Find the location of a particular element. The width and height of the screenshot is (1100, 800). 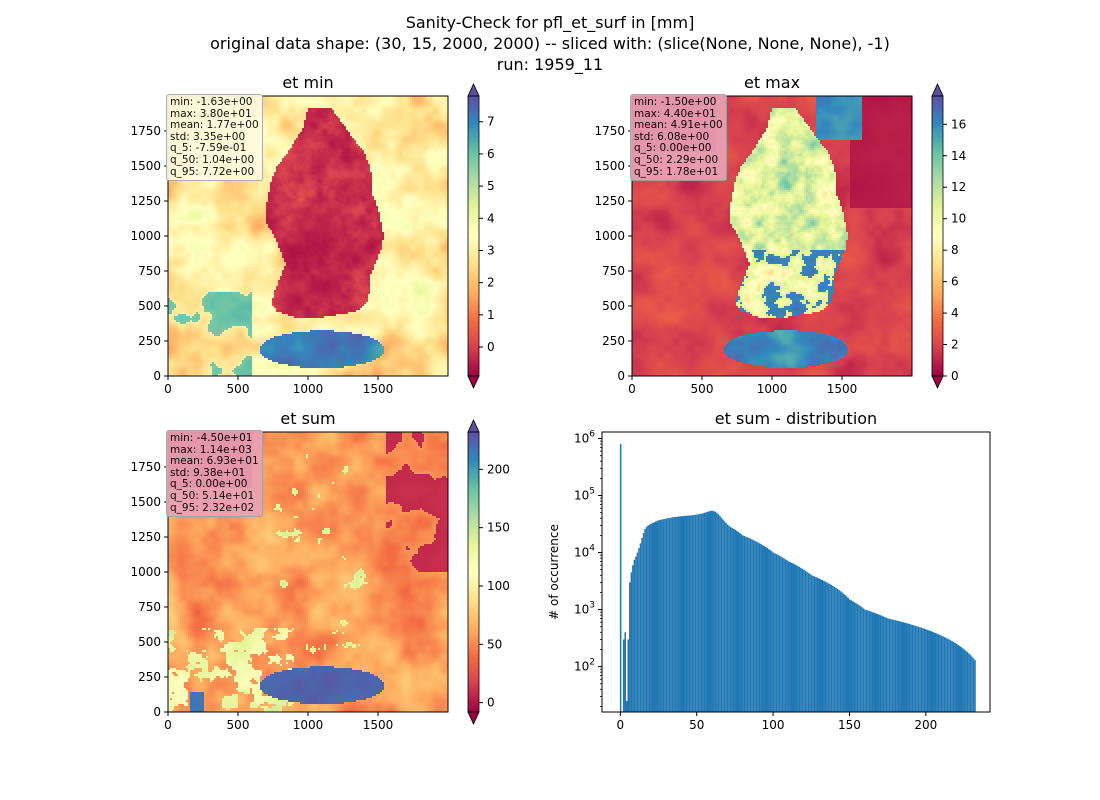

y-axis-label: # of occurrence is located at coordinates (554, 572).